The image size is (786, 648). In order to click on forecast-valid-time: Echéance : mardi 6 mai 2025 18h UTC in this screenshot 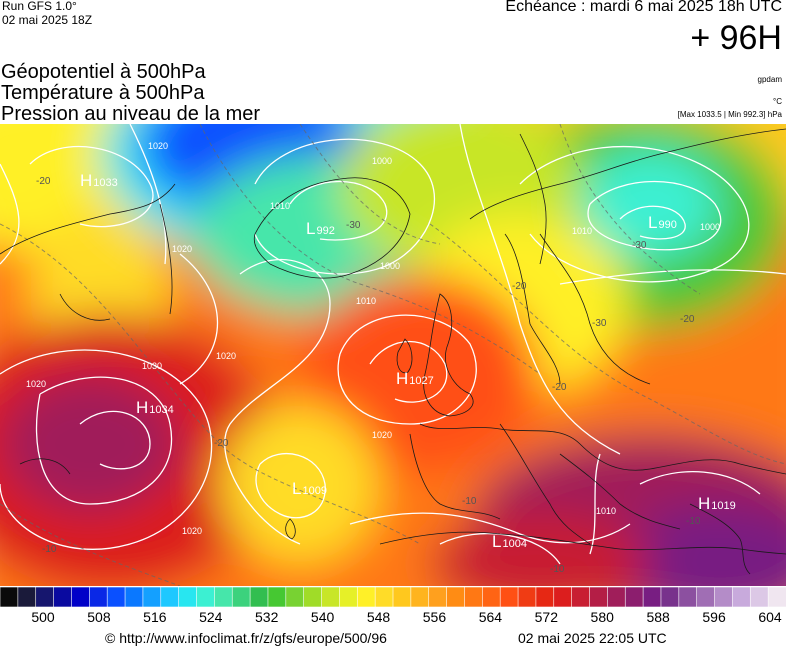, I will do `click(643, 7)`.